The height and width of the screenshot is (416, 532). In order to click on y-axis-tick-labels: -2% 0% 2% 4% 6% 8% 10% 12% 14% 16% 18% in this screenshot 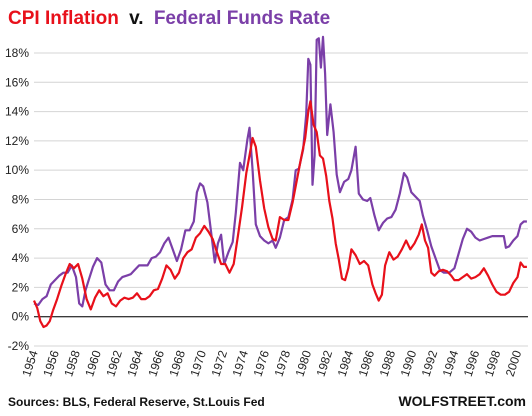, I will do `click(17, 199)`.